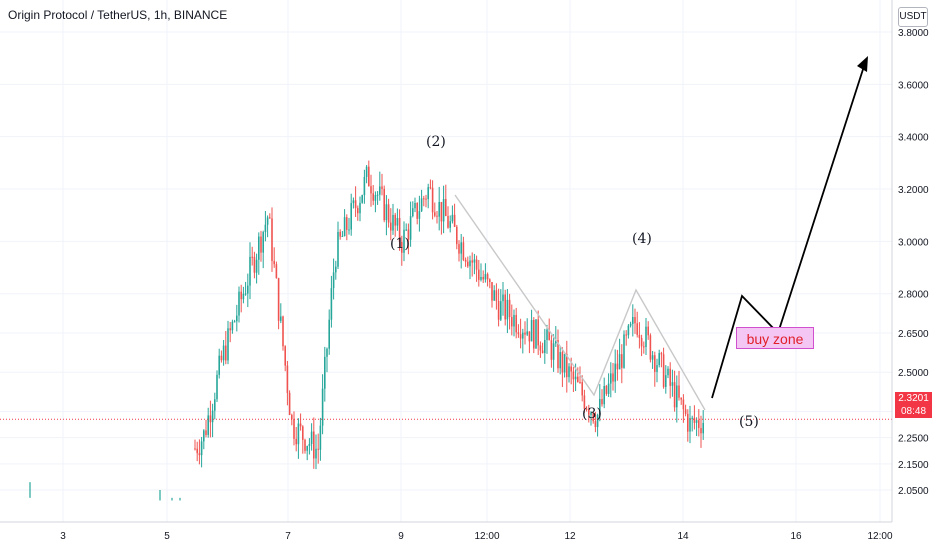  Describe the element at coordinates (789, 229) in the screenshot. I see `projection-line` at that location.